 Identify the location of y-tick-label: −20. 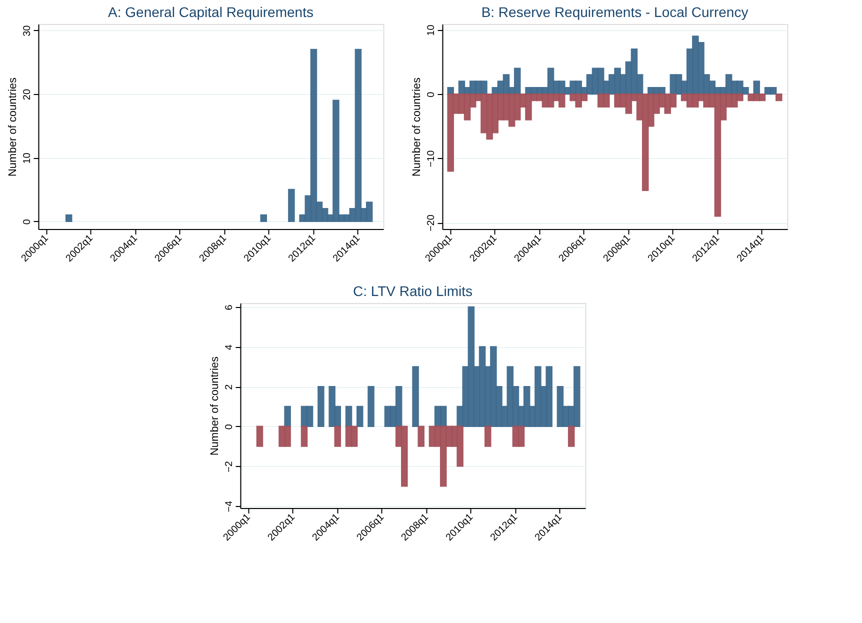
(431, 223).